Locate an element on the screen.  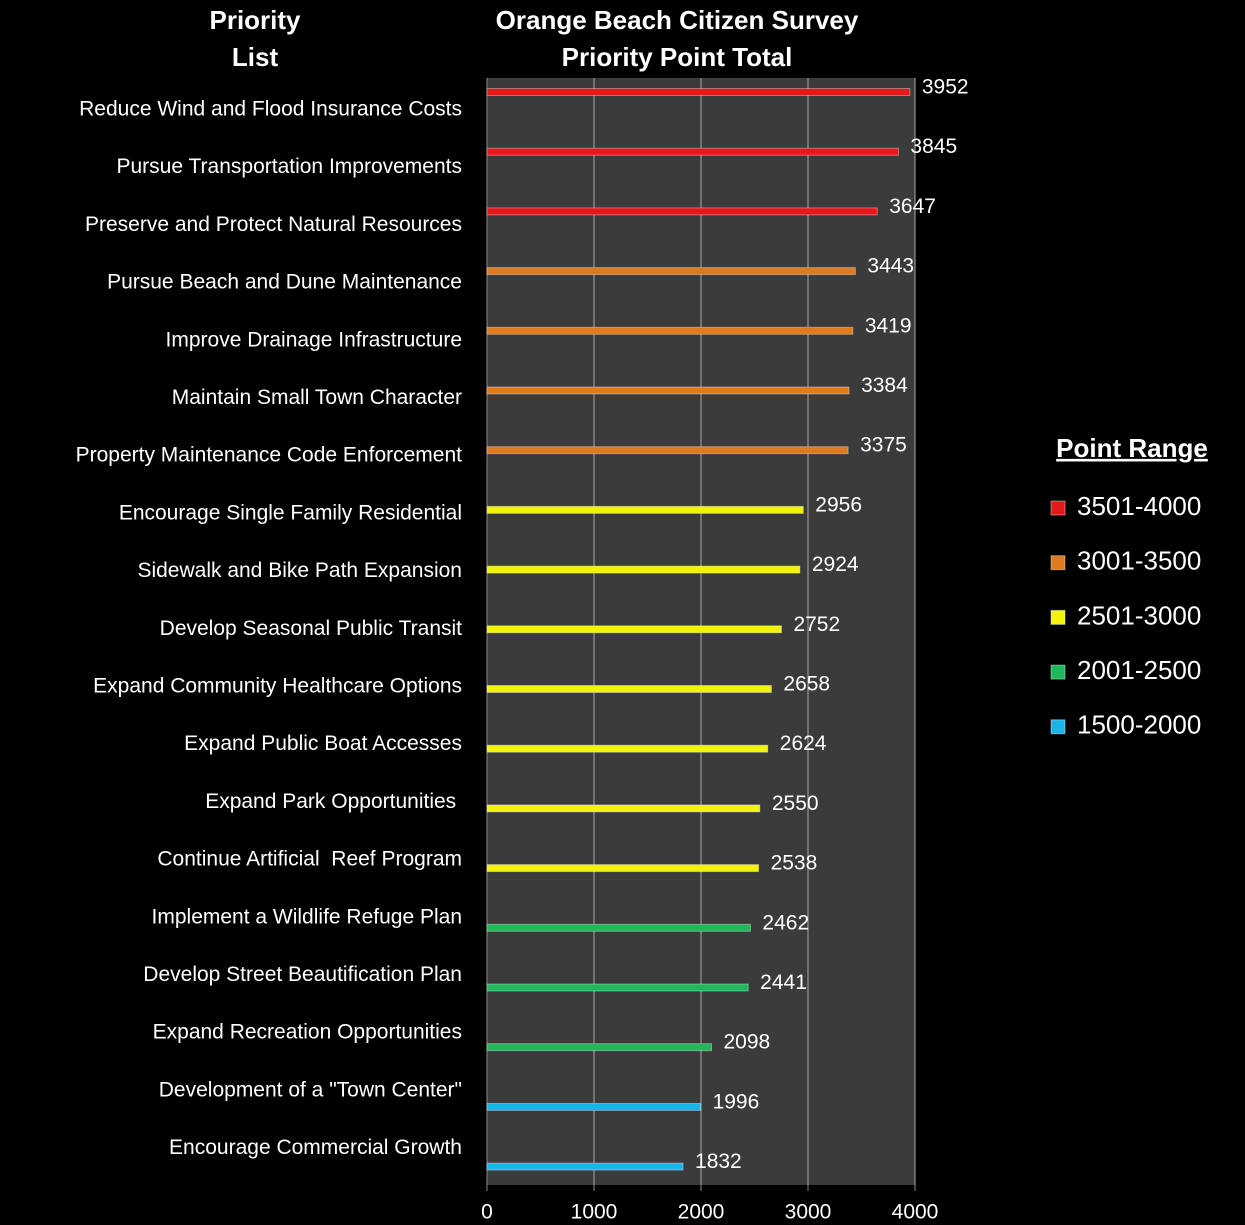
category-label: Continue Artificial Reef Program is located at coordinates (309, 859).